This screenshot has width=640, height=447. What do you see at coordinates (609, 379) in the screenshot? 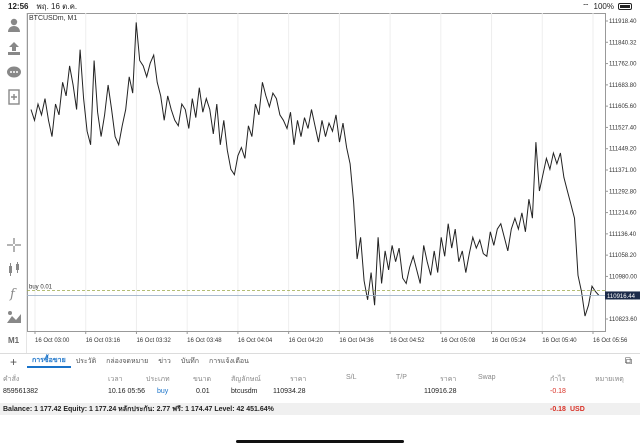
I see `header-comment: หมายเหตุ` at bounding box center [609, 379].